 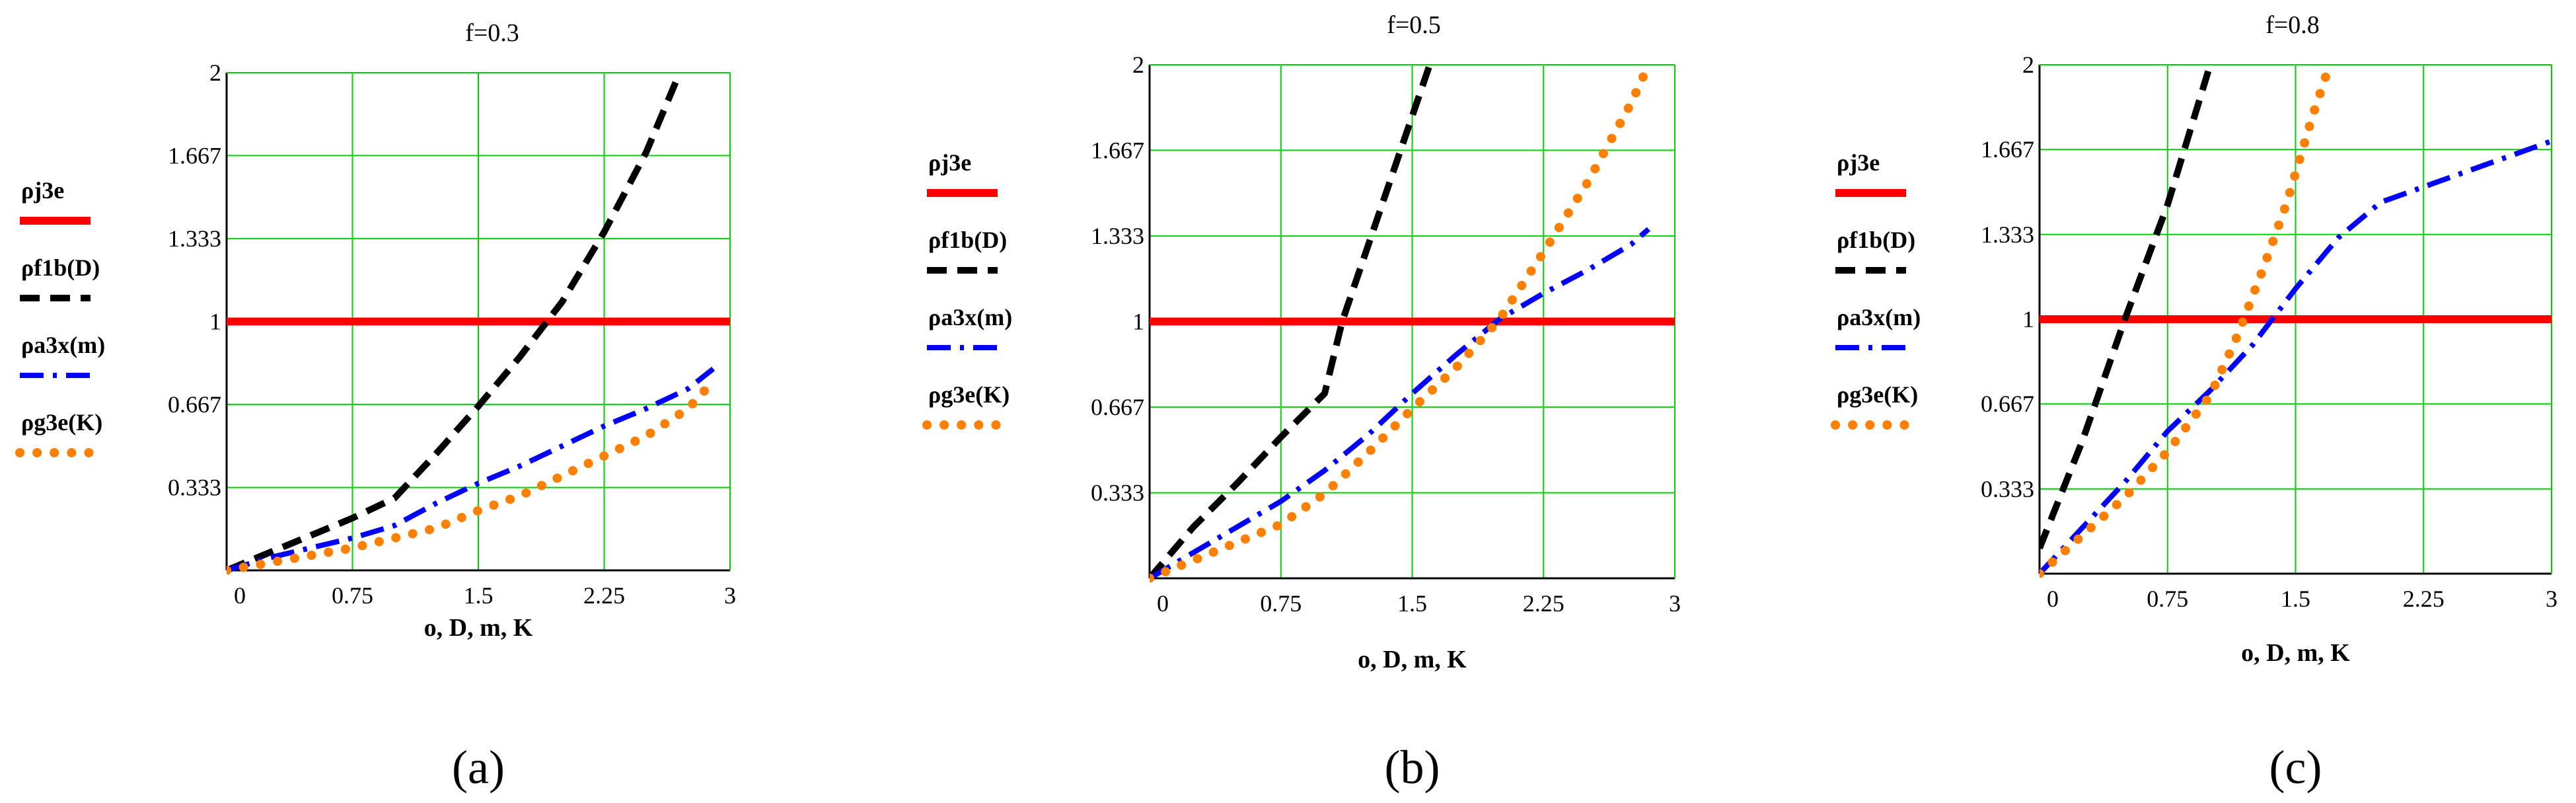 What do you see at coordinates (1412, 767) in the screenshot?
I see `panel-caption: (b)` at bounding box center [1412, 767].